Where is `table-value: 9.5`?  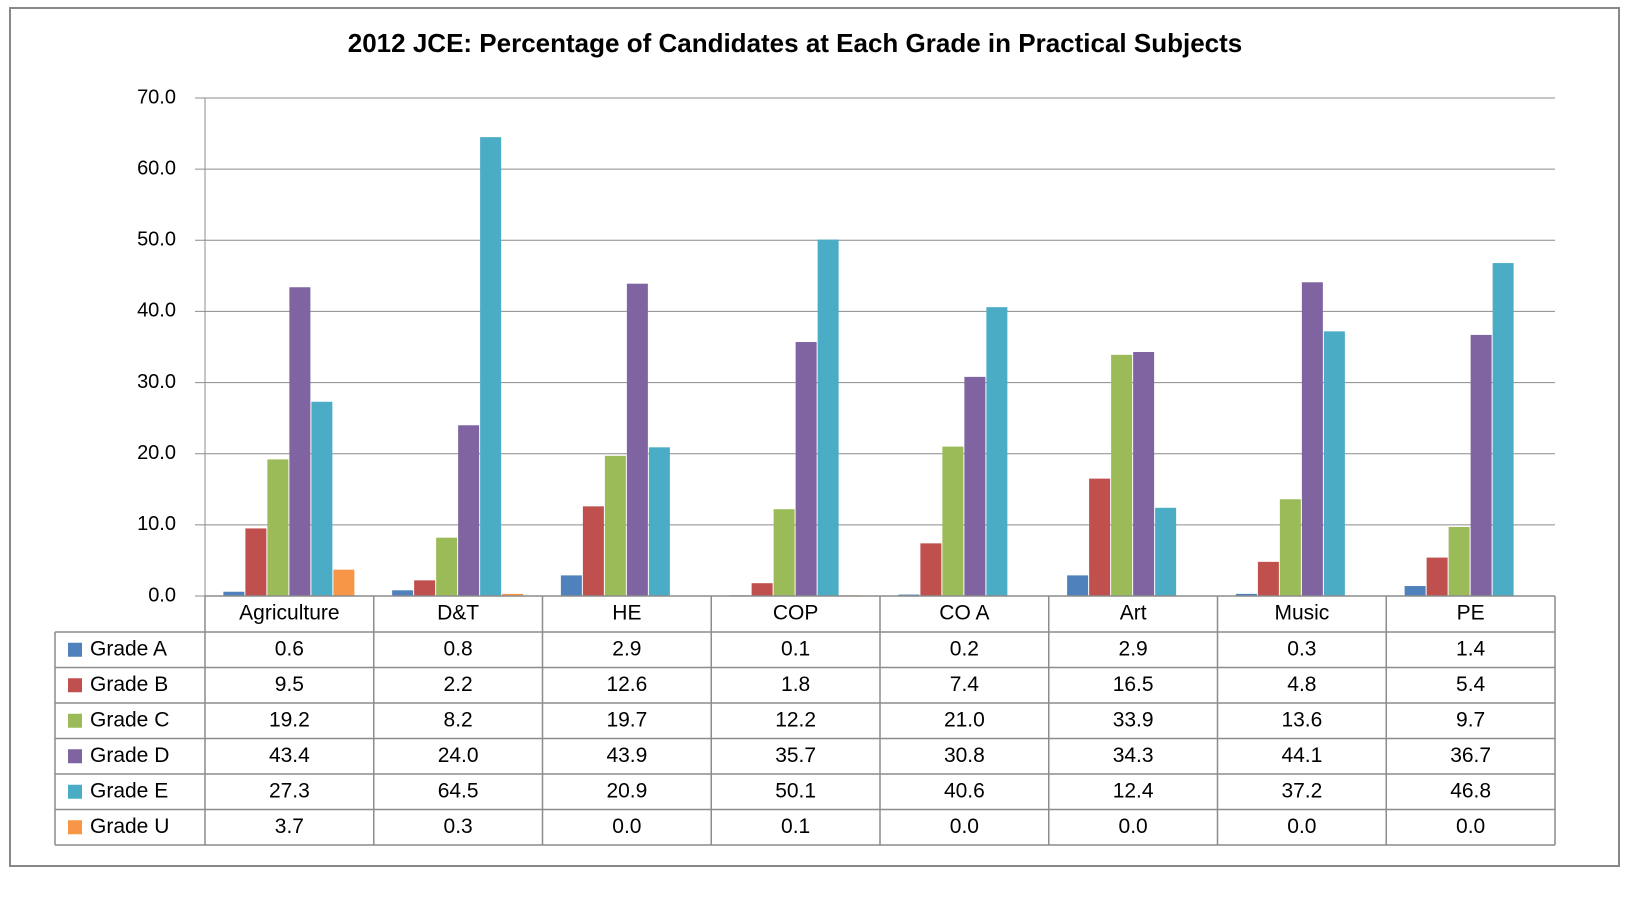
table-value: 9.5 is located at coordinates (289, 684).